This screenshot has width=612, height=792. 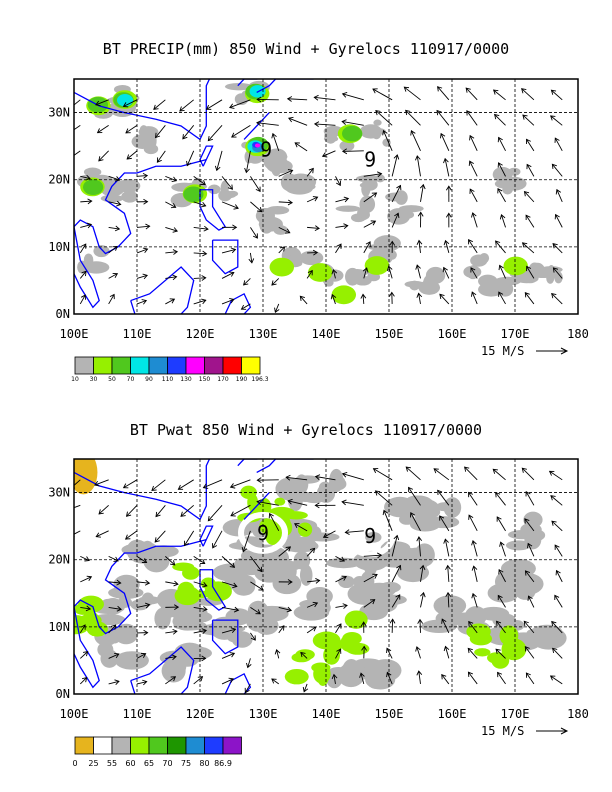 I want to click on x-tick-label: 140E, so click(x=326, y=714).